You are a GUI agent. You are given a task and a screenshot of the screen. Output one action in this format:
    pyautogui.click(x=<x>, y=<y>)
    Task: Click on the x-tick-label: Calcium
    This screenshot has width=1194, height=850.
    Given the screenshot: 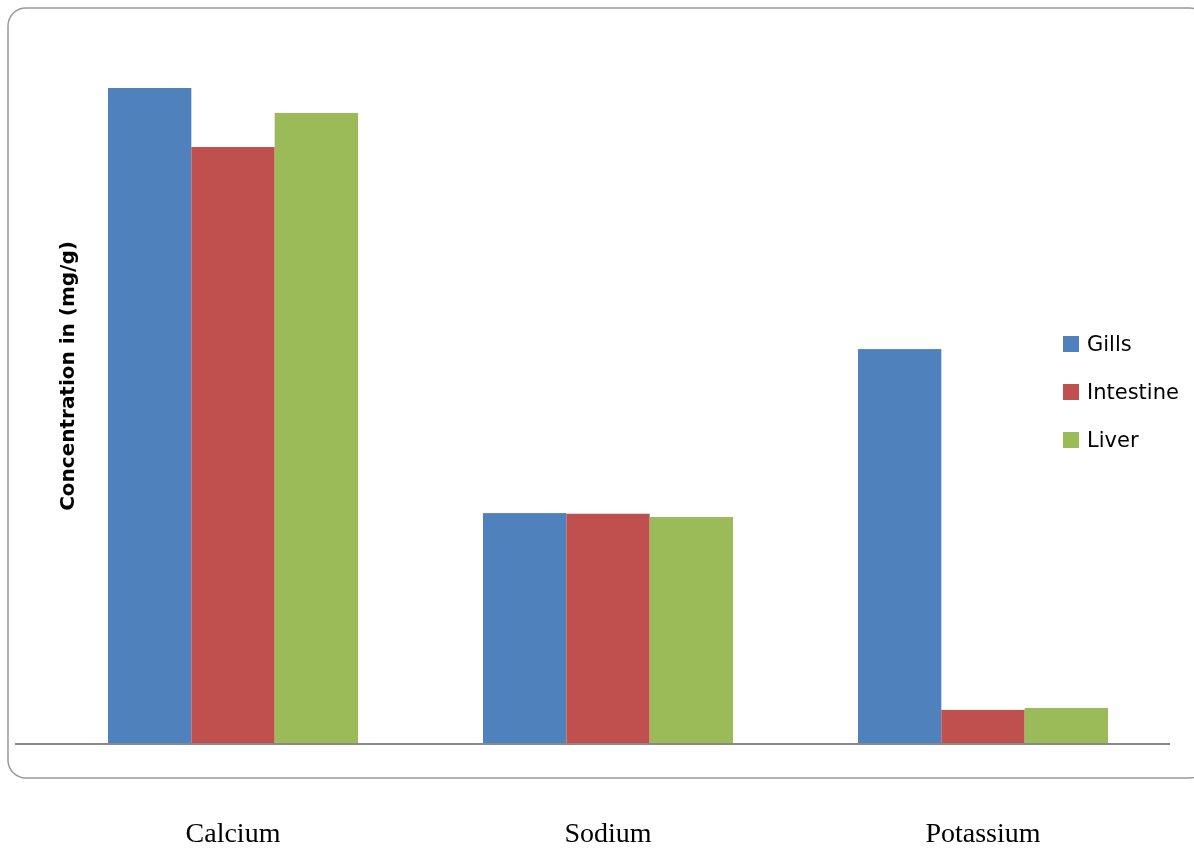 What is the action you would take?
    pyautogui.click(x=233, y=832)
    